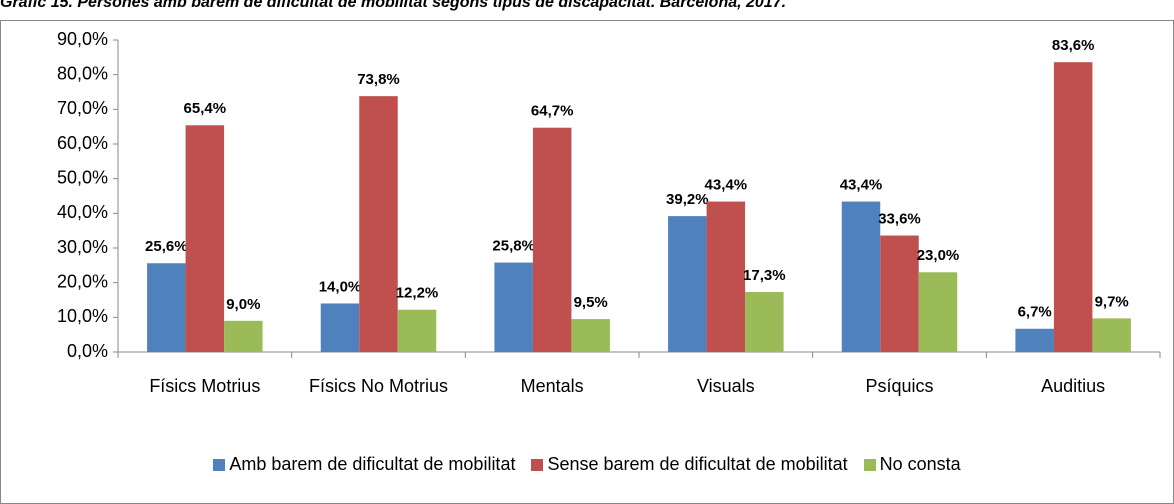 This screenshot has height=504, width=1174. Describe the element at coordinates (82, 177) in the screenshot. I see `y-tick-label: 50,0%` at that location.